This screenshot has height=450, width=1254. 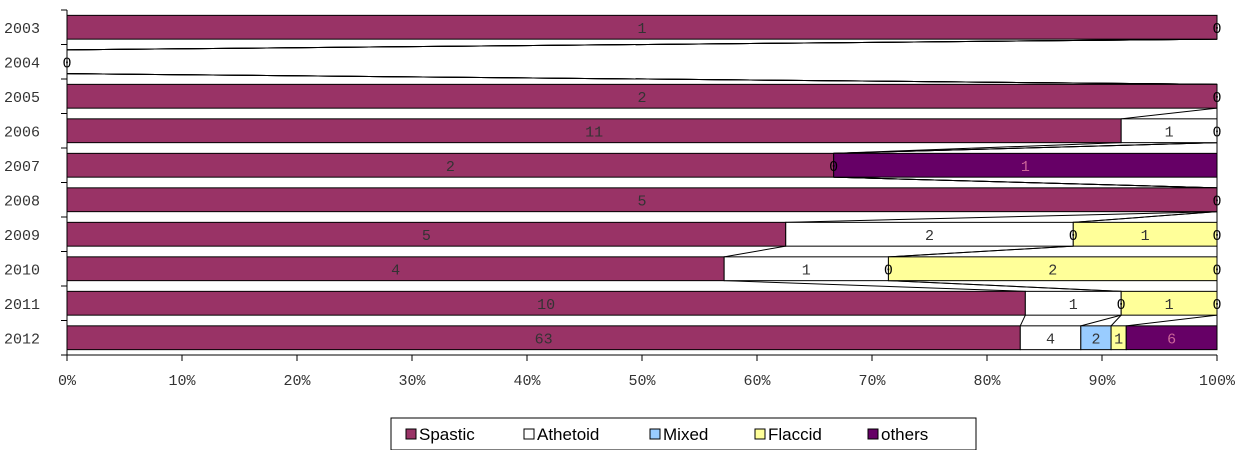 What do you see at coordinates (642, 381) in the screenshot?
I see `x-tick-label: 50%` at bounding box center [642, 381].